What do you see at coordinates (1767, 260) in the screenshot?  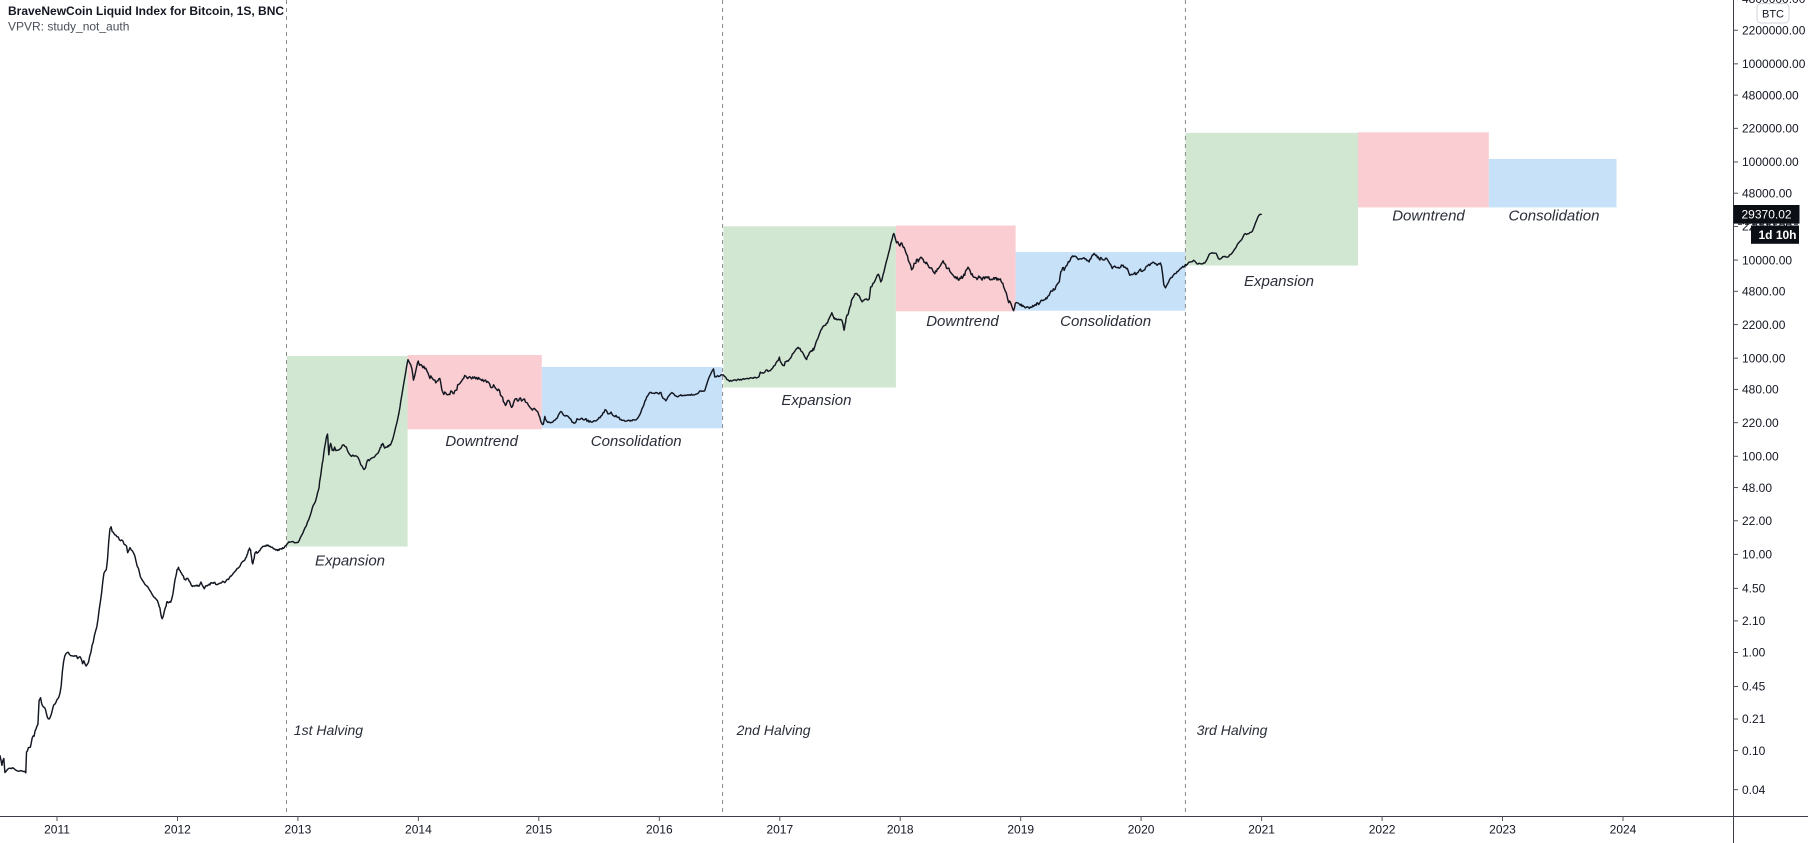 I see `svg-text: 10000.00` at bounding box center [1767, 260].